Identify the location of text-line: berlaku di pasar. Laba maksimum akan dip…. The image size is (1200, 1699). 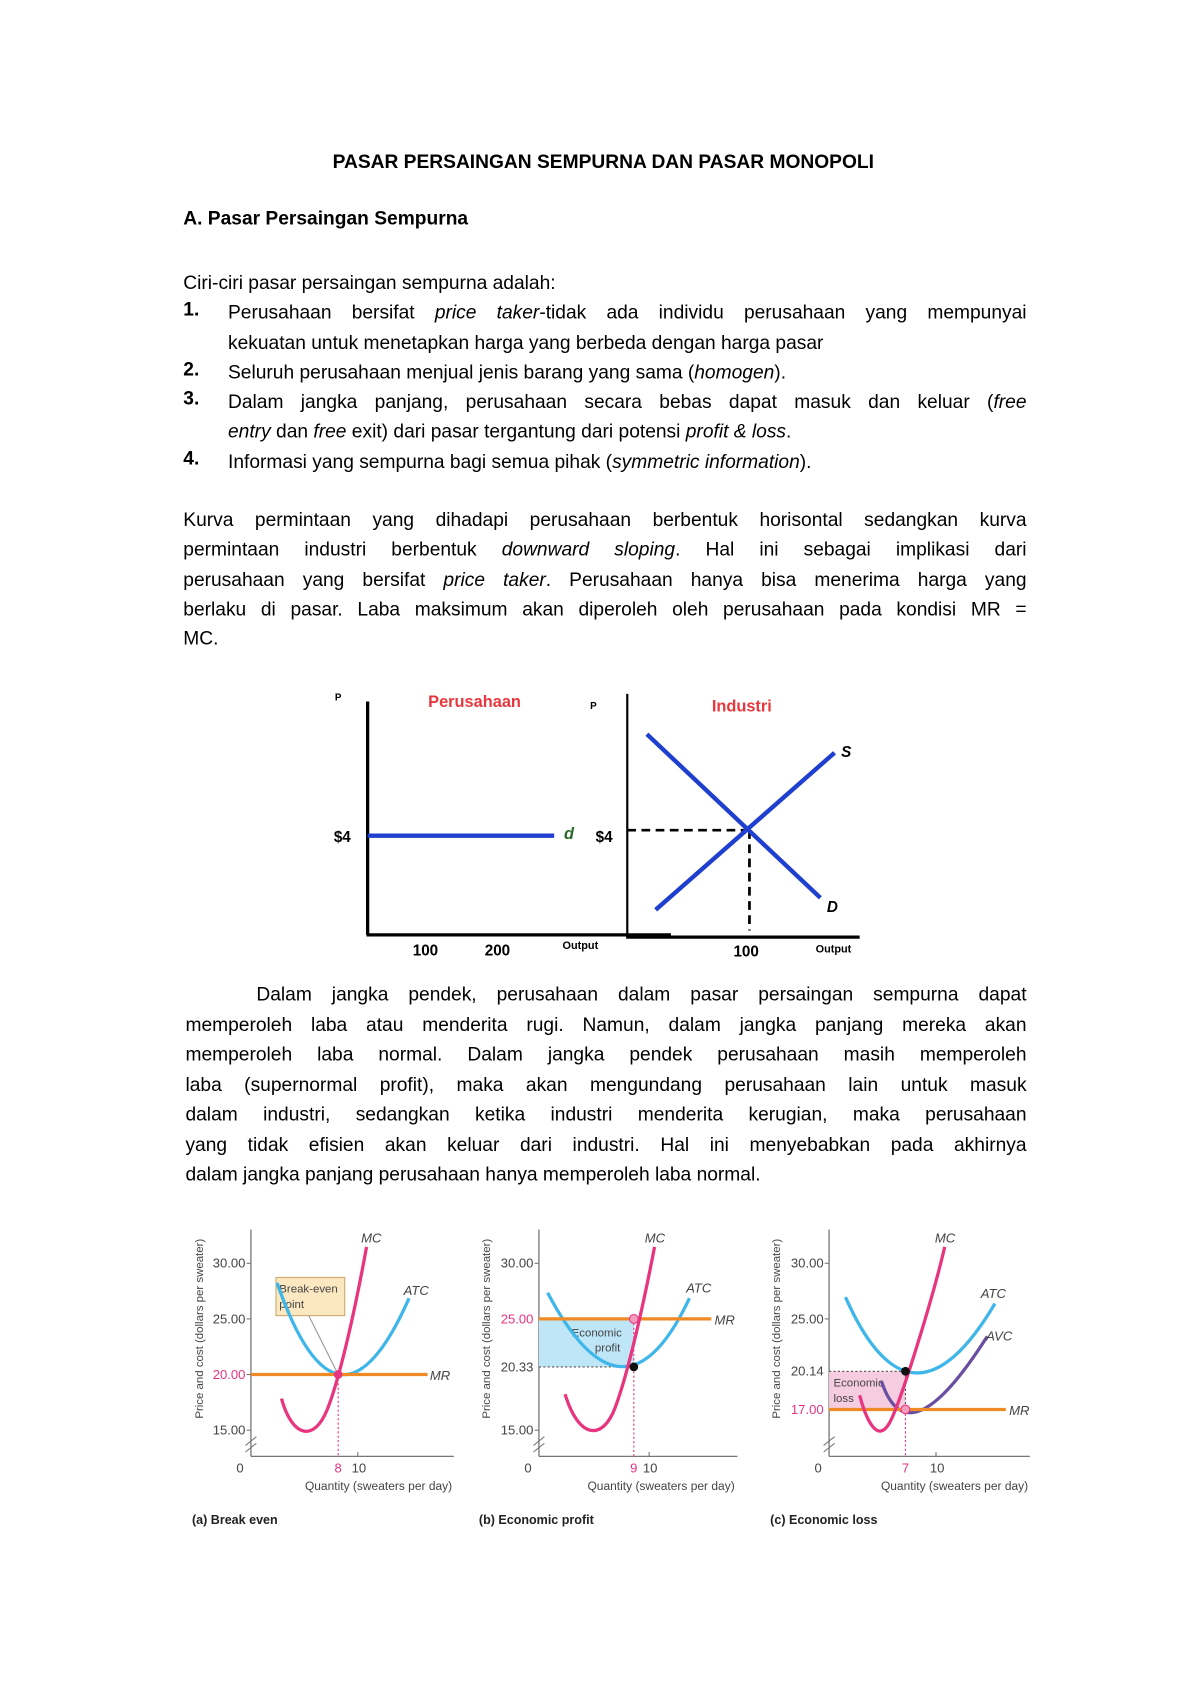
(604, 609).